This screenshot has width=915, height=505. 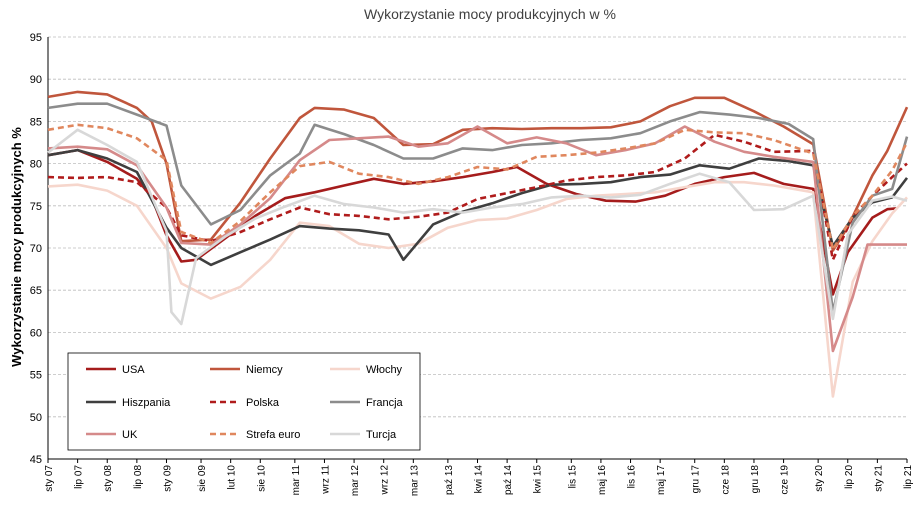 What do you see at coordinates (908, 477) in the screenshot?
I see `x-tick-label: lip 21` at bounding box center [908, 477].